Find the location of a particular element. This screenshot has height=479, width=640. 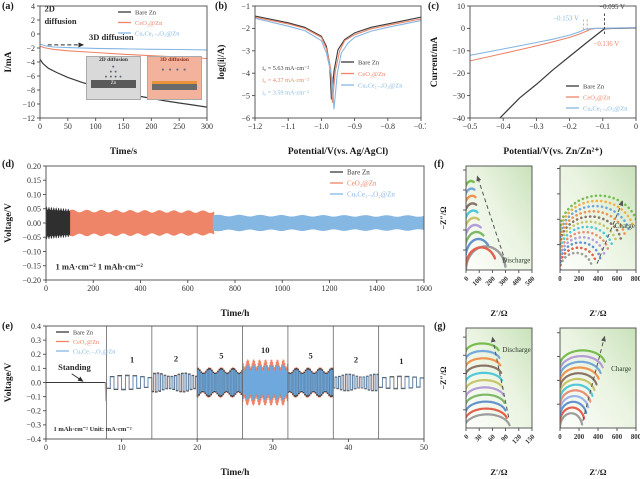

svg-text: 0.05 is located at coordinates (34, 209).